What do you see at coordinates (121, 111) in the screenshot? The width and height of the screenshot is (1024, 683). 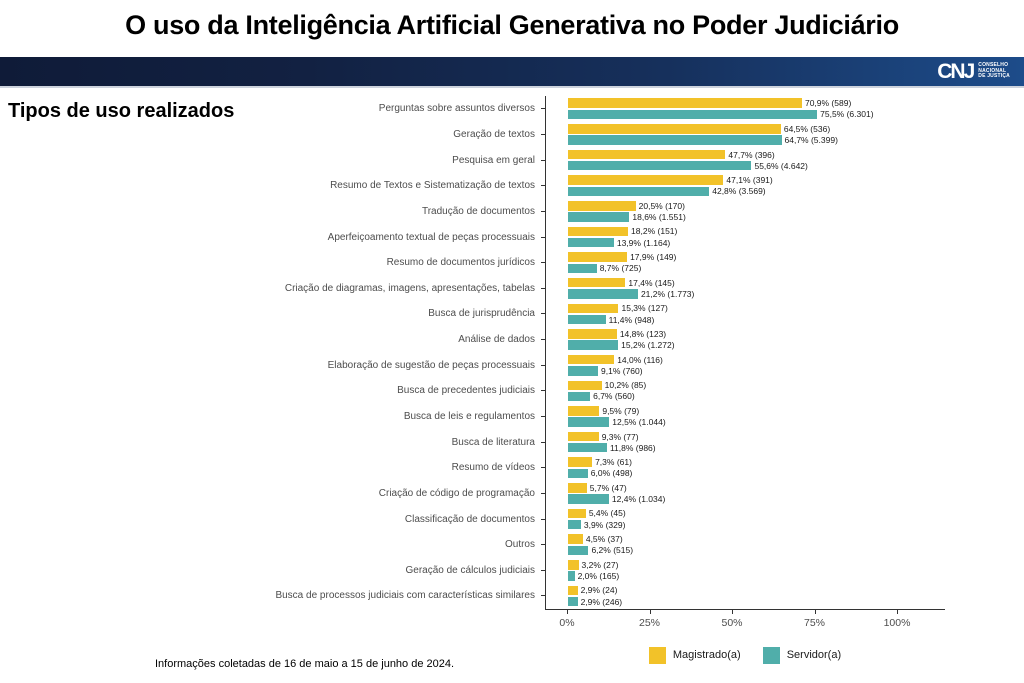 I see `section-title: Tipos de uso realizados` at bounding box center [121, 111].